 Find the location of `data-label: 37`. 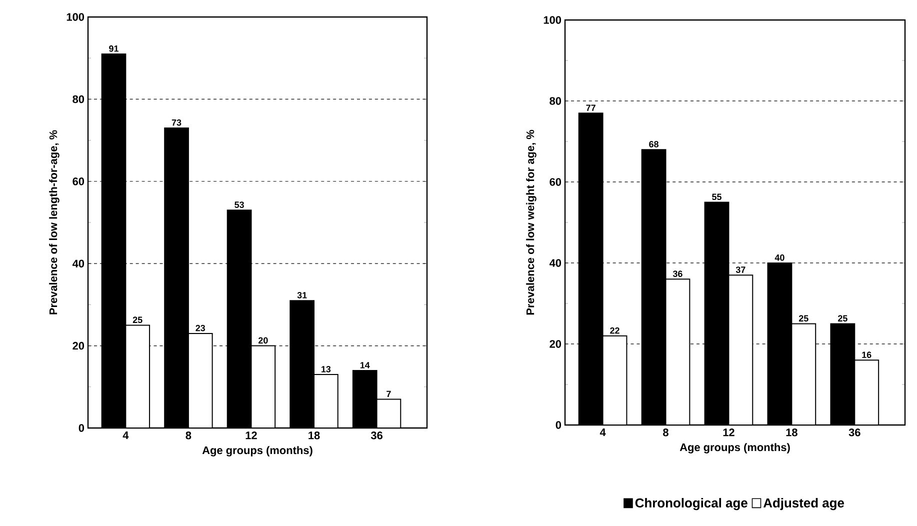

data-label: 37 is located at coordinates (741, 269).